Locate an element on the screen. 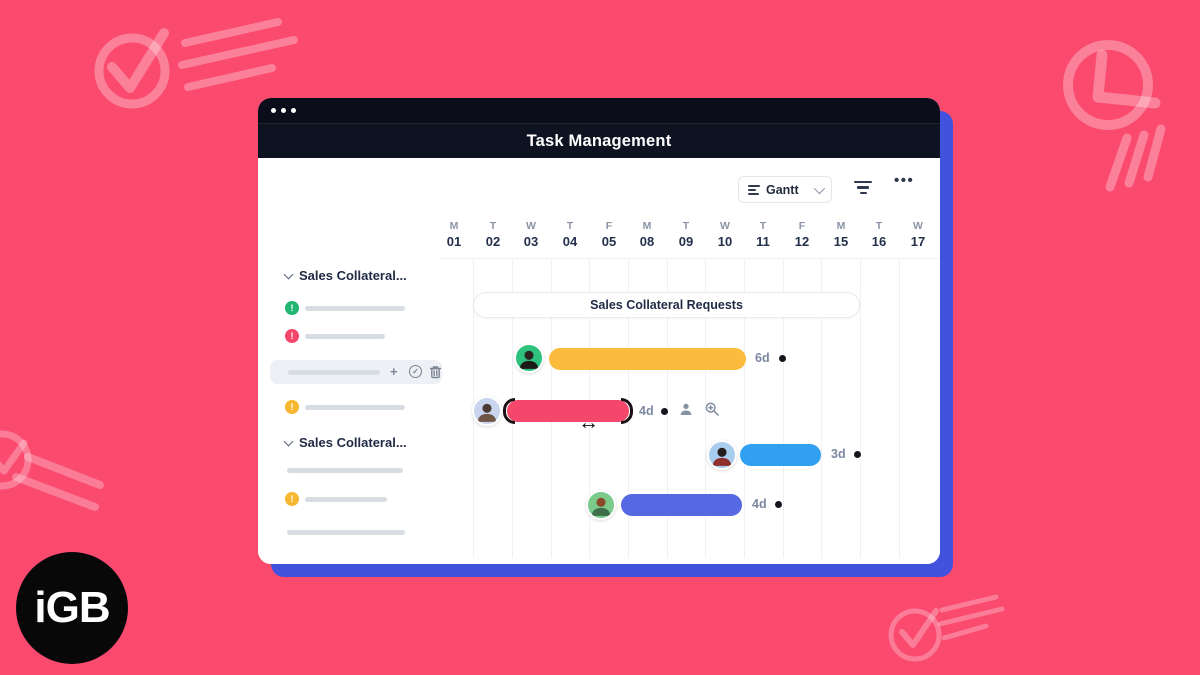 Image resolution: width=1200 pixels, height=675 pixels. duration-label: 6d is located at coordinates (762, 358).